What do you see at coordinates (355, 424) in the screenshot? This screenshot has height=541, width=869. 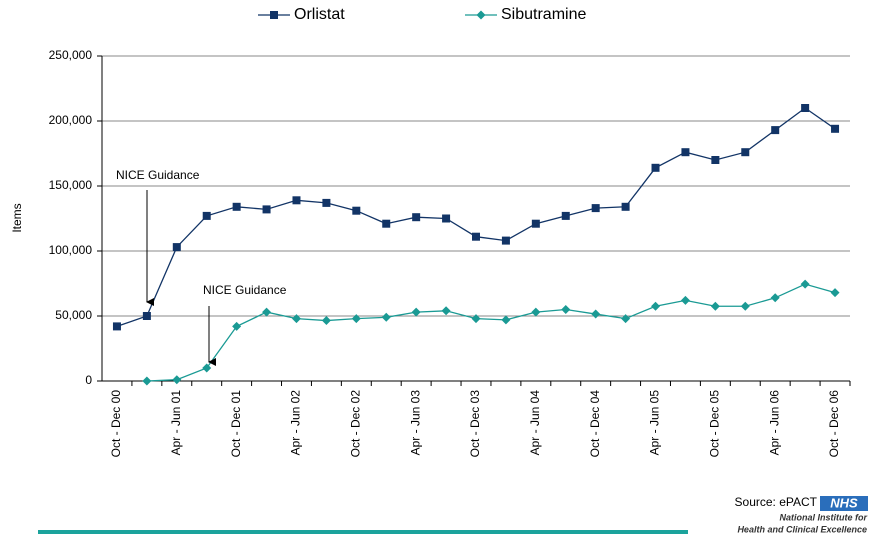 I see `x-tick-label: Oct - Dec 02` at bounding box center [355, 424].